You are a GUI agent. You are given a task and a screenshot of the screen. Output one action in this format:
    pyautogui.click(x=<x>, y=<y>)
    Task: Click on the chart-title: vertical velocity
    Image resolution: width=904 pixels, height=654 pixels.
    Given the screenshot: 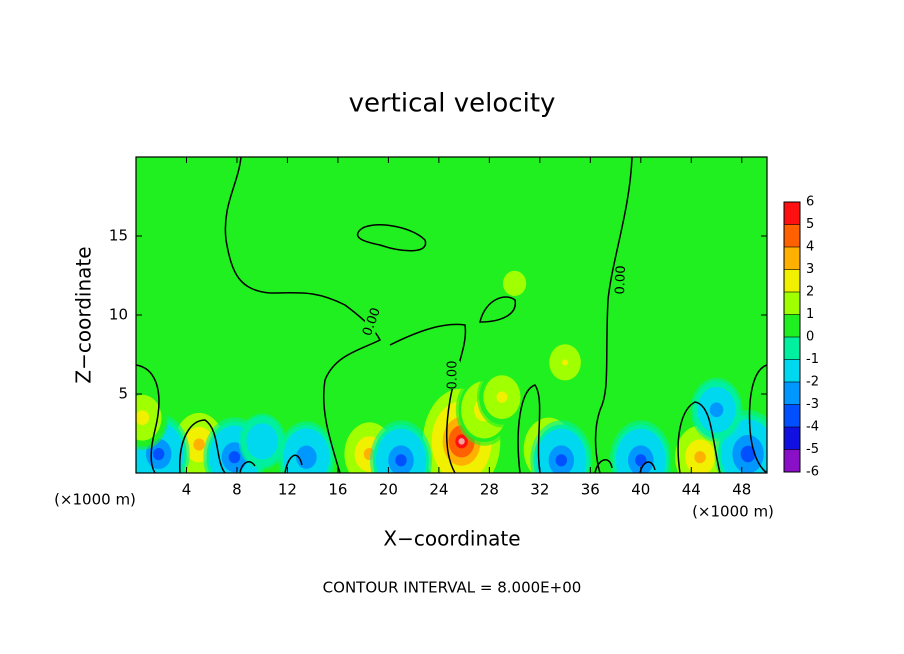 What is the action you would take?
    pyautogui.click(x=452, y=104)
    